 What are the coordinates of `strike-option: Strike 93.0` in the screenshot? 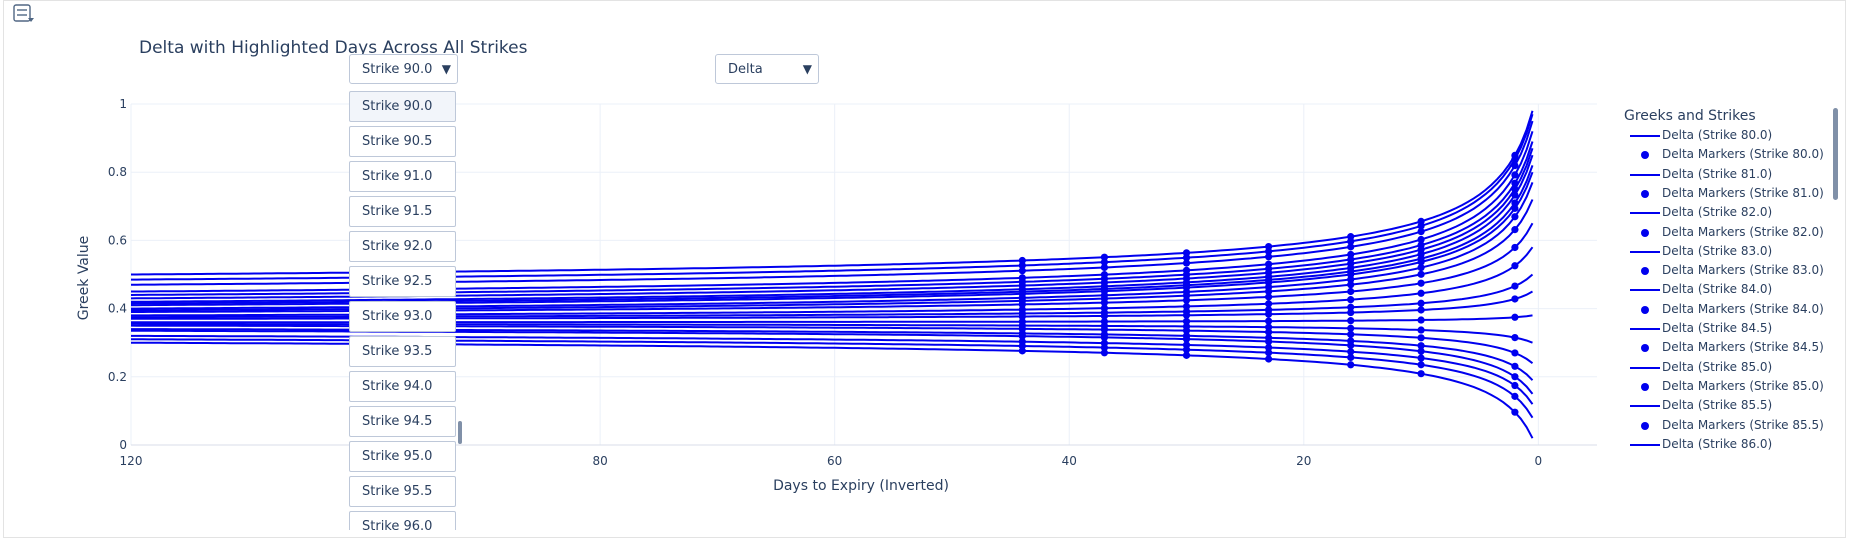 It's located at (402, 316).